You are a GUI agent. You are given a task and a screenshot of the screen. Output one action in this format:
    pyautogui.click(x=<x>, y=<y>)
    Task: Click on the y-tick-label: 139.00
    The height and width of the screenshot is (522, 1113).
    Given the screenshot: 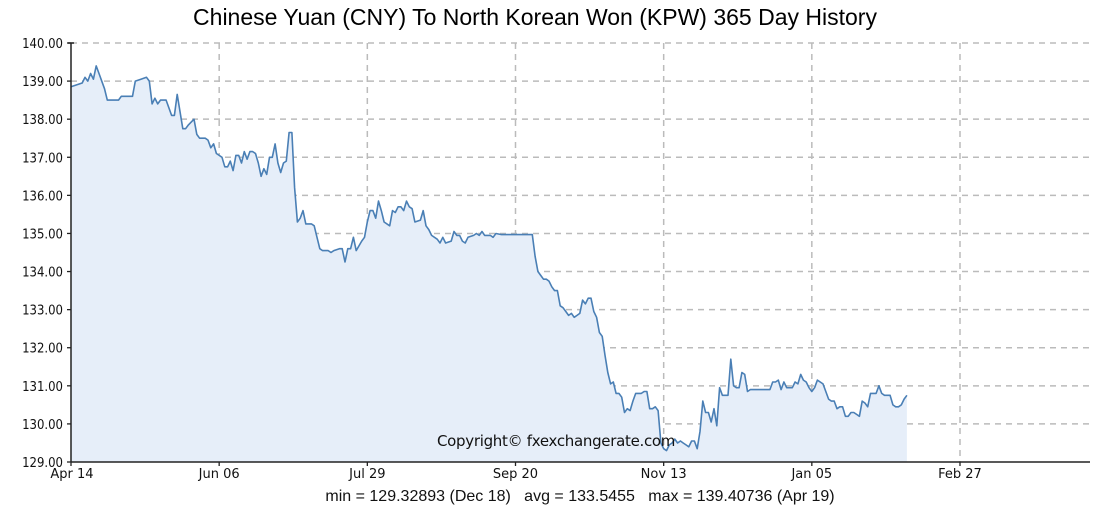 What is the action you would take?
    pyautogui.click(x=42, y=82)
    